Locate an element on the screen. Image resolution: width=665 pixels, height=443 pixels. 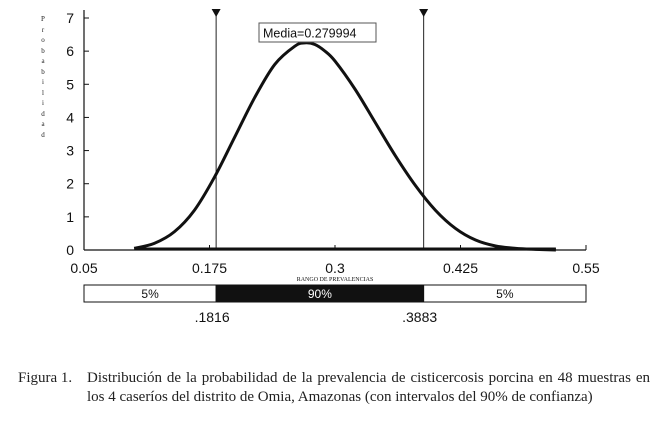
y-axis-title-letter: P is located at coordinates (43, 19).